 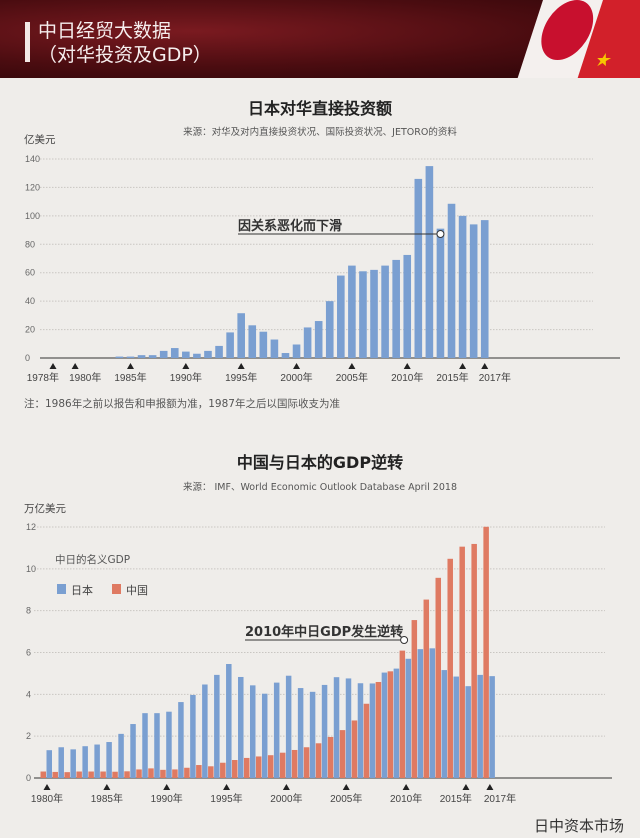 I want to click on chart2-ytick-label: 2, so click(x=28, y=736).